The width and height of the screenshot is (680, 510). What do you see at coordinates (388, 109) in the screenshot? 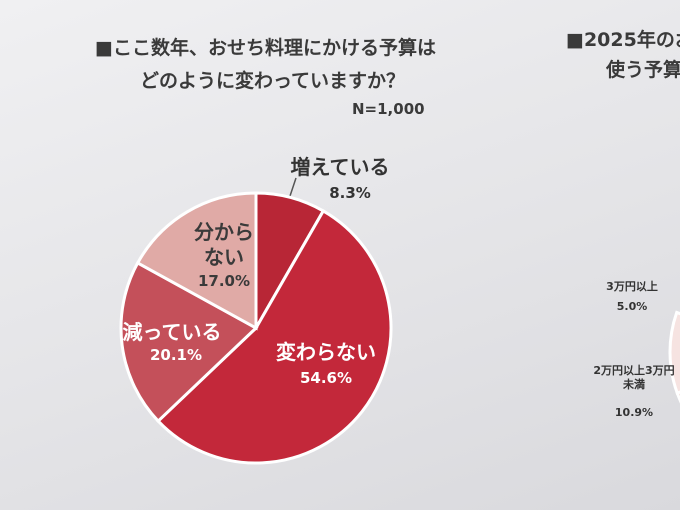
I see `chart-subtitle: N=1,000` at bounding box center [388, 109].